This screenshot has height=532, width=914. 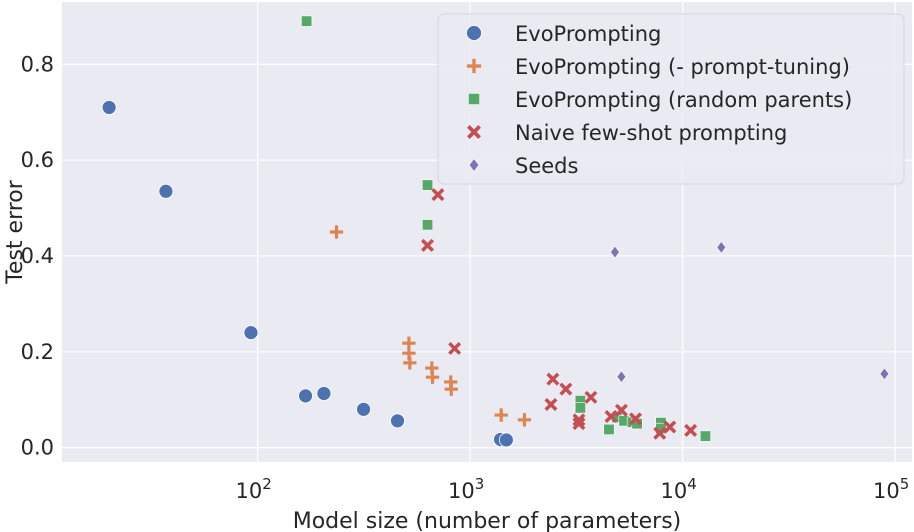 I want to click on x-tick-label: 10², so click(x=254, y=489).